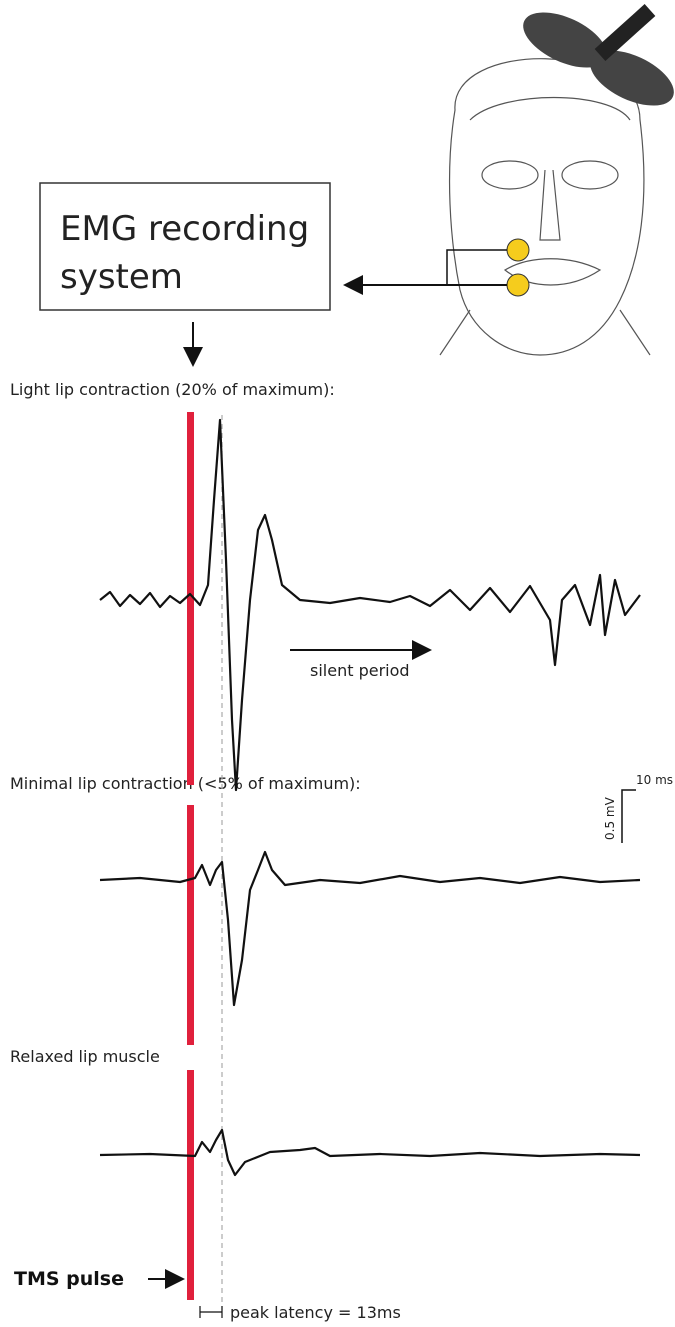  Describe the element at coordinates (69, 1279) in the screenshot. I see `stimulus-label: TMS pulse` at that location.